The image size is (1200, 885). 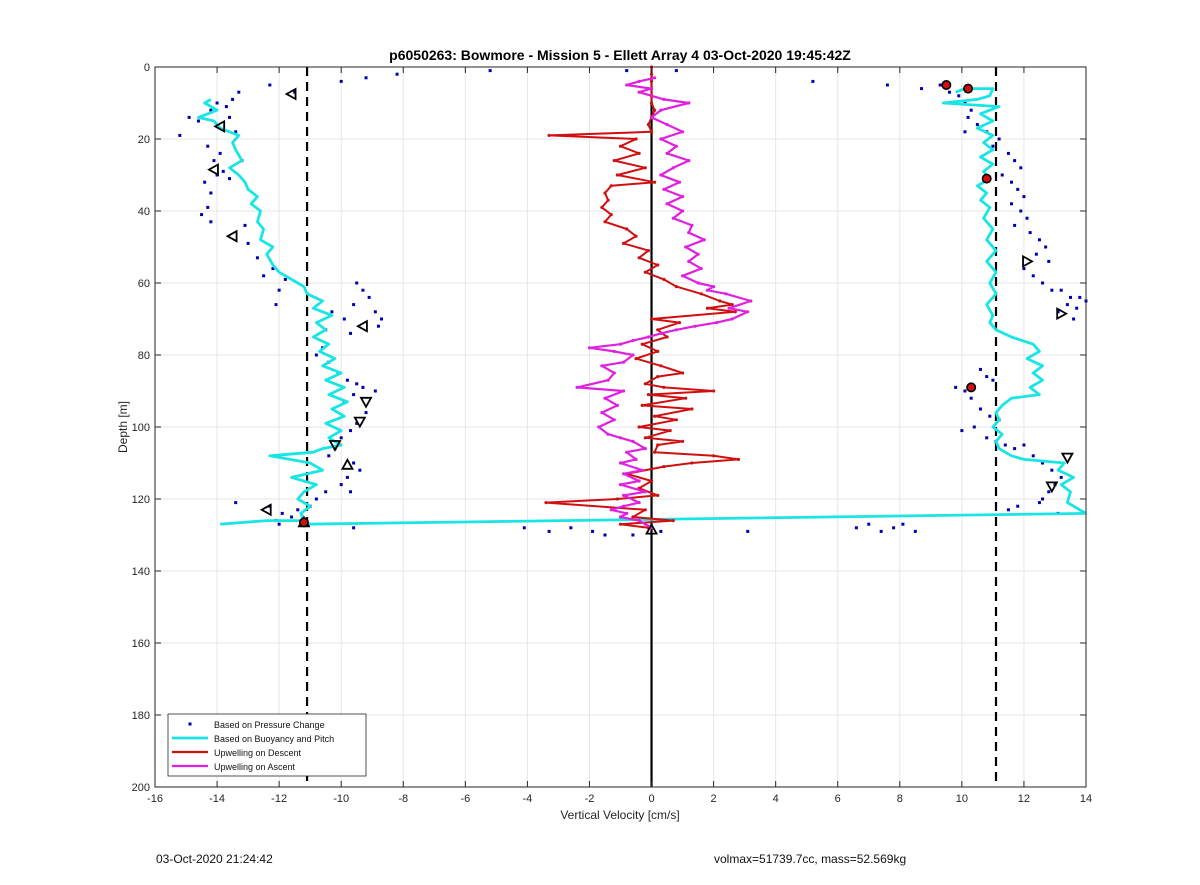 What do you see at coordinates (141, 716) in the screenshot?
I see `y-tick-label: 180` at bounding box center [141, 716].